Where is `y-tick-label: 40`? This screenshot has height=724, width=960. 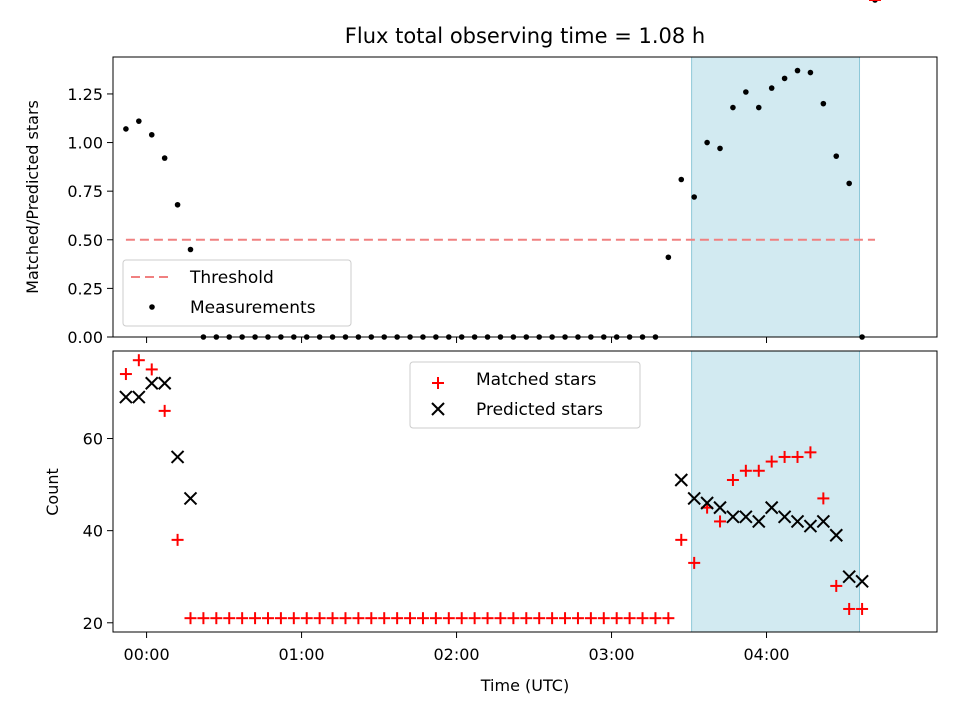
y-tick-label: 40 is located at coordinates (93, 531).